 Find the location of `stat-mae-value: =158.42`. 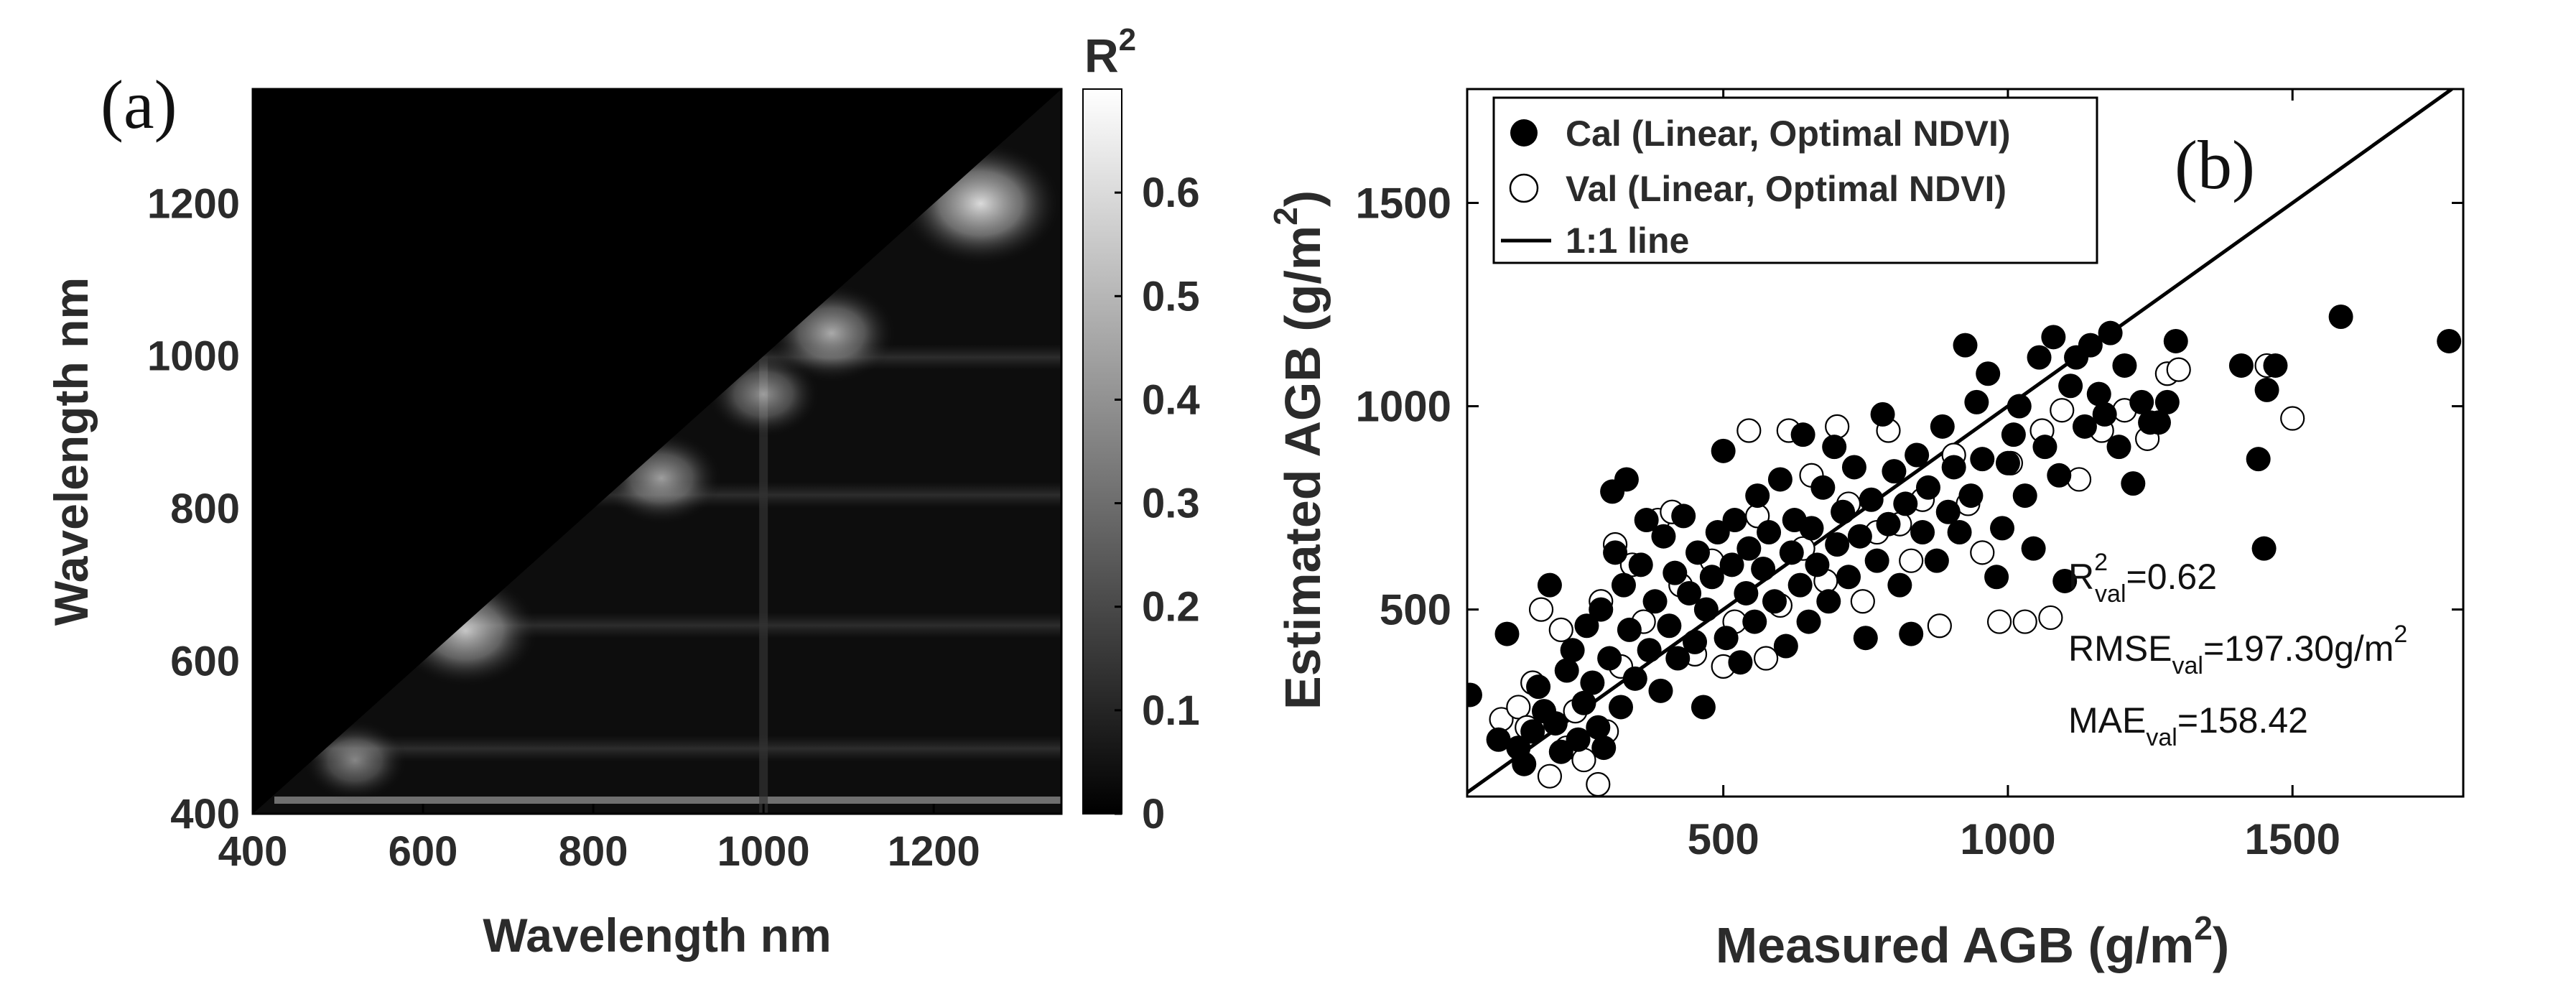

stat-mae-value: =158.42 is located at coordinates (2242, 720).